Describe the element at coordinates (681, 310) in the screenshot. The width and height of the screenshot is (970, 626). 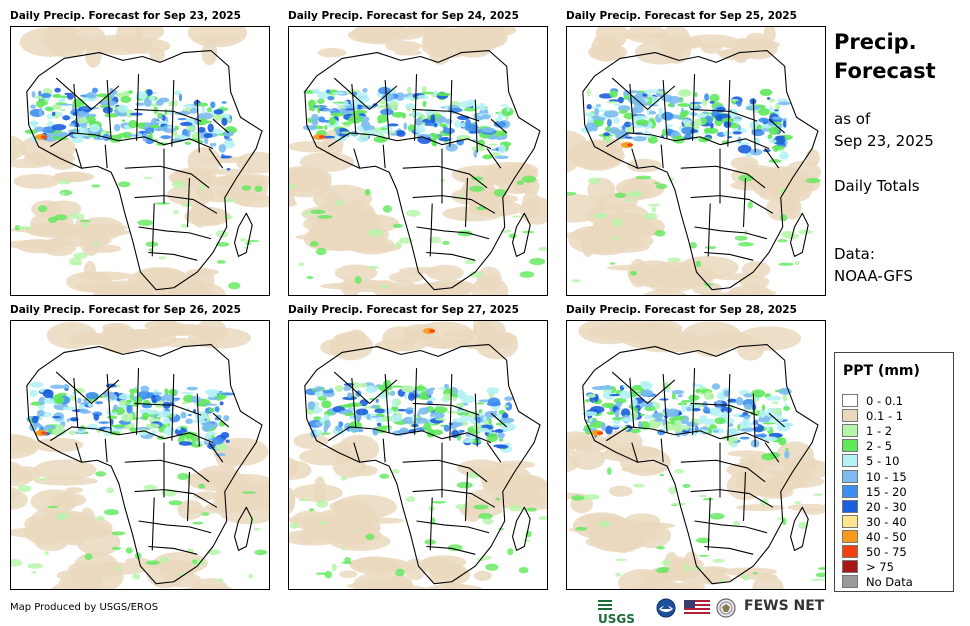
I see `panel-title: Daily Precip. Forecast for Sep 28, 2025` at that location.